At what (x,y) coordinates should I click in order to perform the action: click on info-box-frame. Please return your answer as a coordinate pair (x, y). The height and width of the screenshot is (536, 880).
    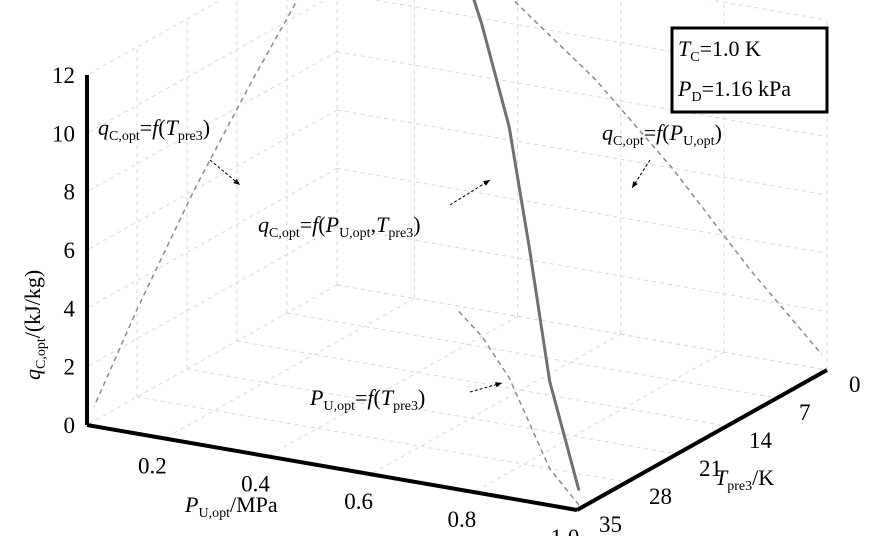
    Looking at the image, I should click on (749, 70).